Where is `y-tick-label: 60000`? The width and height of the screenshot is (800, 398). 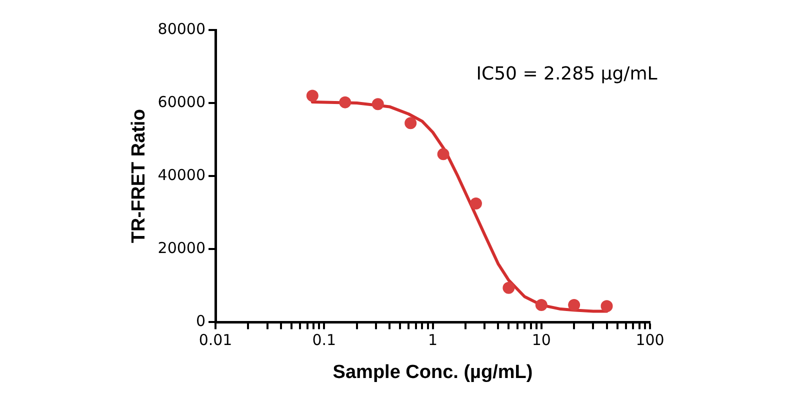
y-tick-label: 60000 is located at coordinates (182, 101).